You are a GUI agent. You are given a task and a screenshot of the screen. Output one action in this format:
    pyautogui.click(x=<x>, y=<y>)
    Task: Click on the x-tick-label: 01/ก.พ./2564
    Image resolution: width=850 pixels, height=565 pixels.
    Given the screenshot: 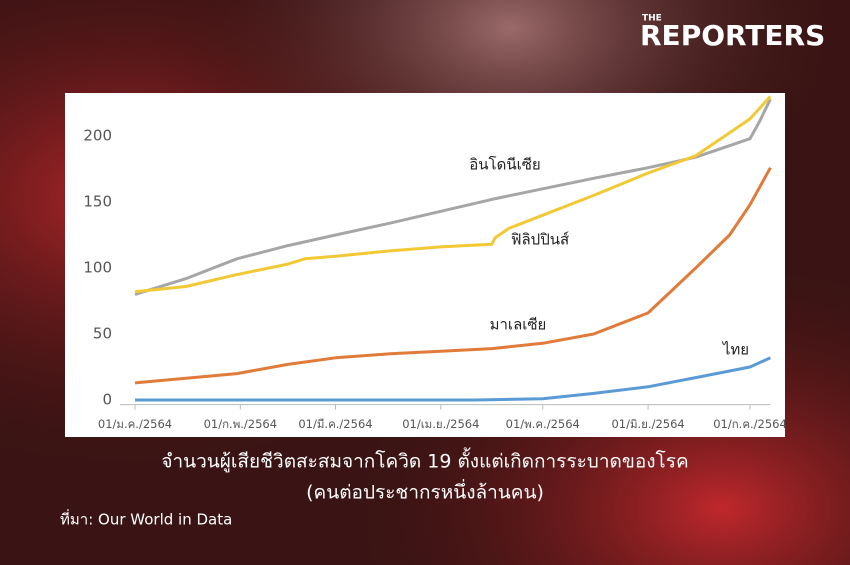 What is the action you would take?
    pyautogui.click(x=241, y=424)
    